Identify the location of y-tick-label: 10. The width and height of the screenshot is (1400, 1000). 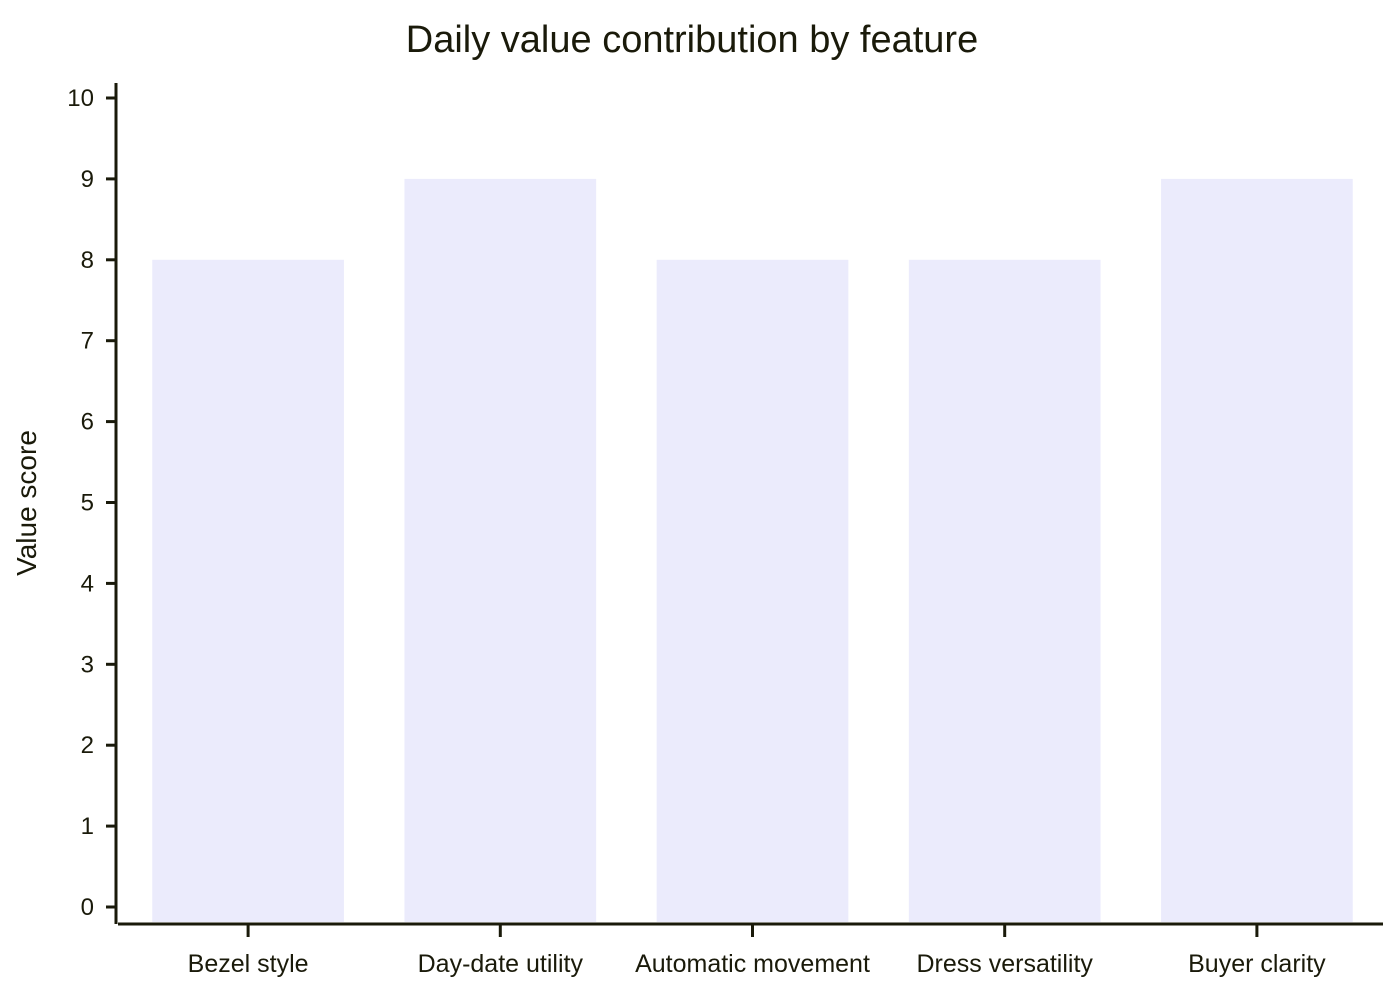
(80, 98).